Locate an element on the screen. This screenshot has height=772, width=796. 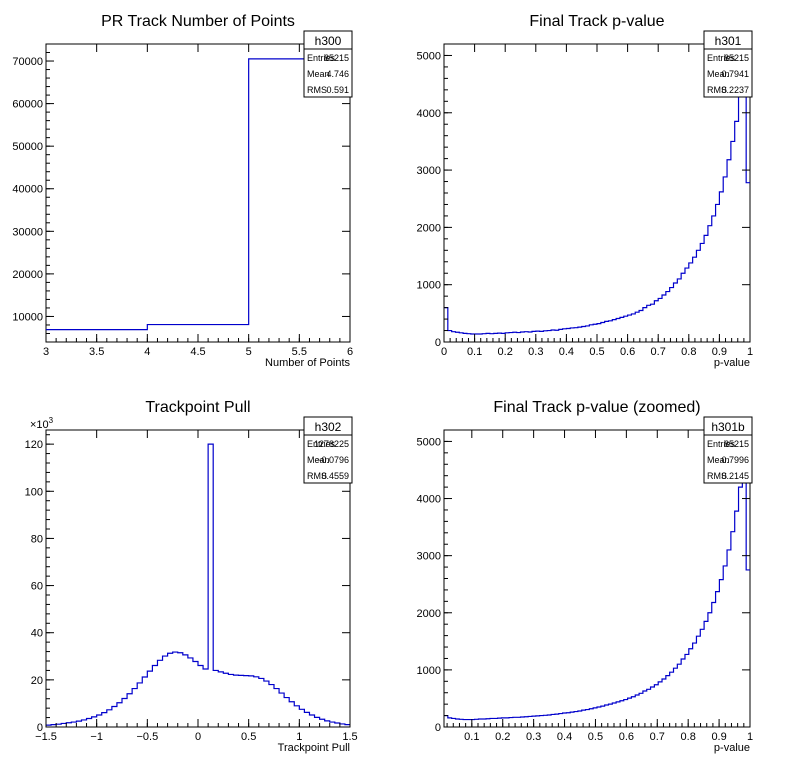
x-tick-label: −1.5 is located at coordinates (46, 737).